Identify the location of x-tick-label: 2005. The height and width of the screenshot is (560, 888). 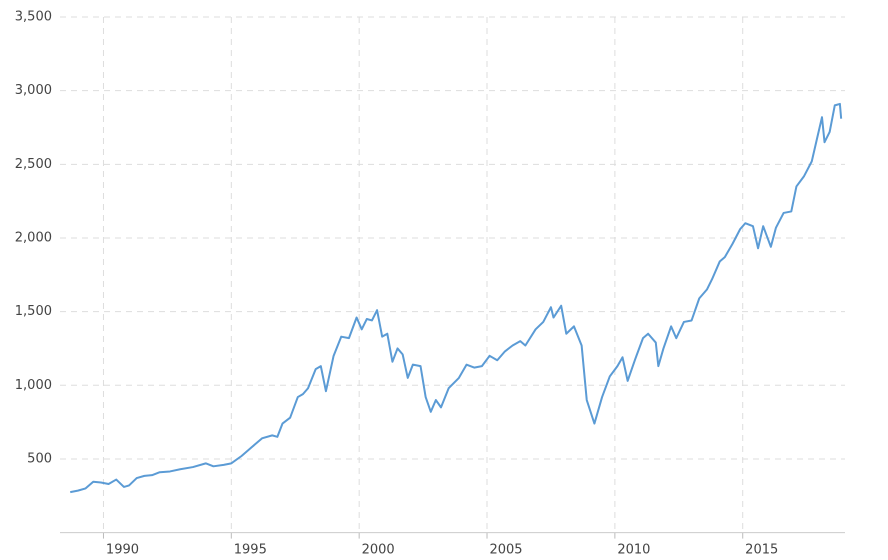
(505, 550).